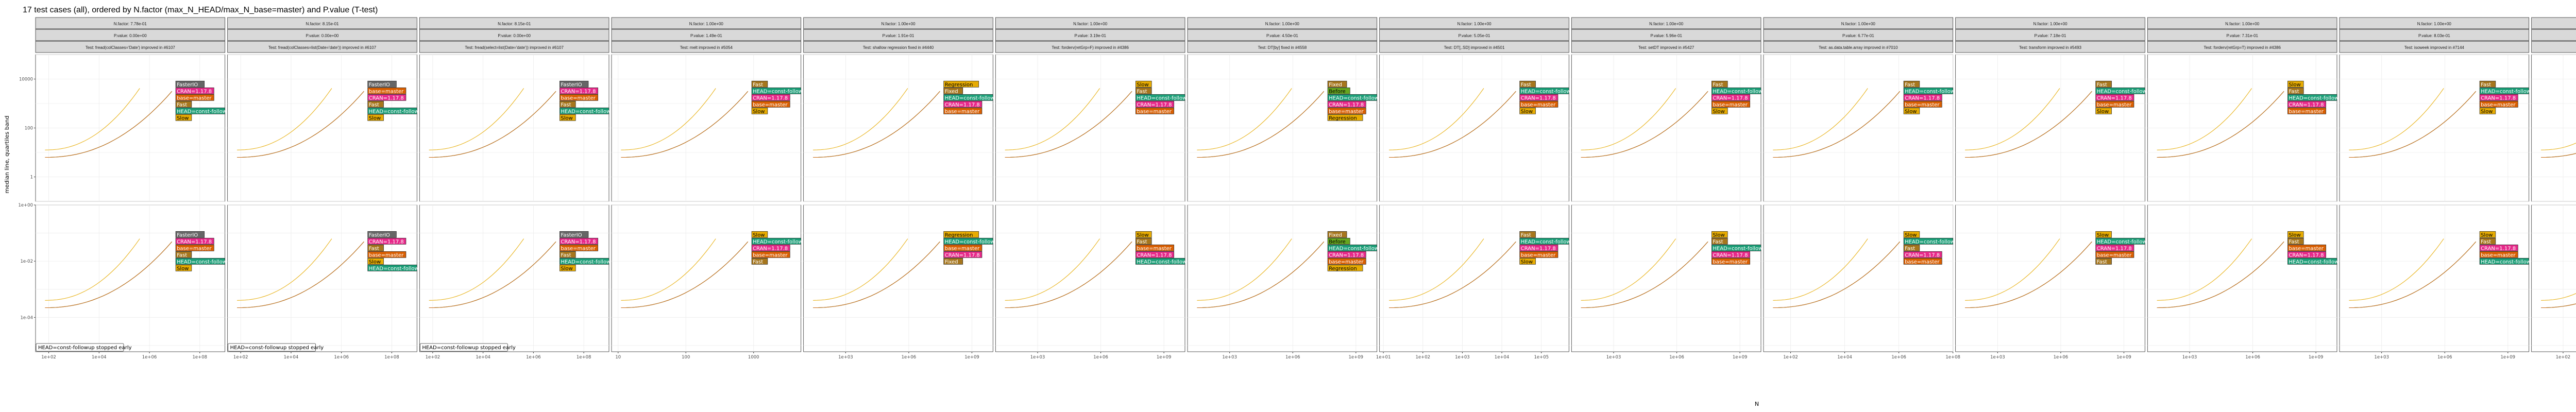 The height and width of the screenshot is (412, 2576). What do you see at coordinates (1844, 357) in the screenshot?
I see `x-tick-label: 1e+04` at bounding box center [1844, 357].